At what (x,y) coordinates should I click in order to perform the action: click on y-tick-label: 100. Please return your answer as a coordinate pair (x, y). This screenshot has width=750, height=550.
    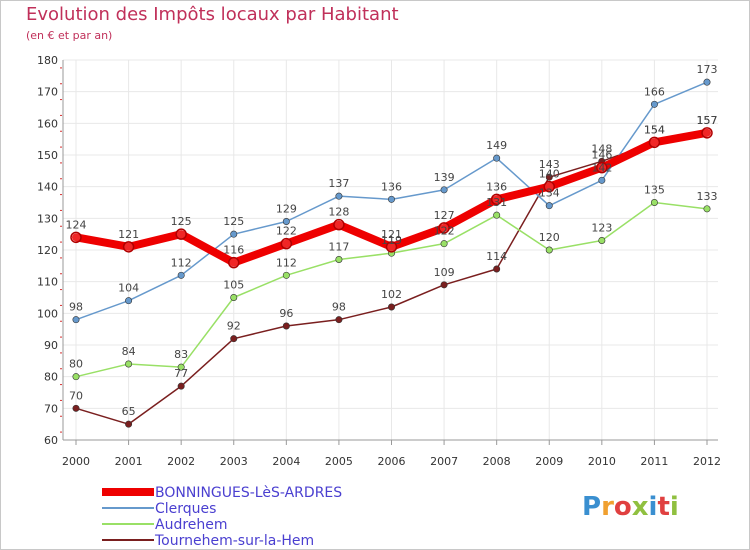
    Looking at the image, I should click on (47, 313).